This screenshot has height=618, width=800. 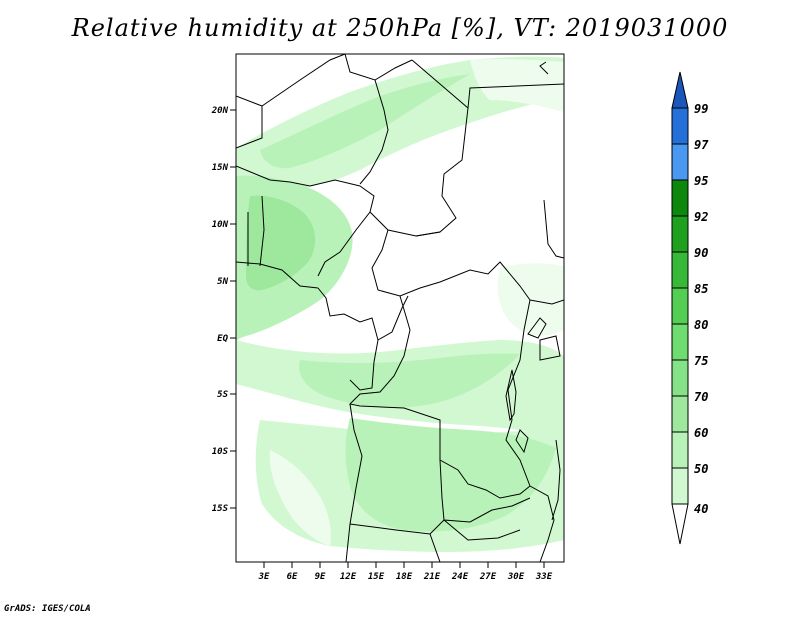 I want to click on y-tick-label: 15N, so click(x=220, y=168).